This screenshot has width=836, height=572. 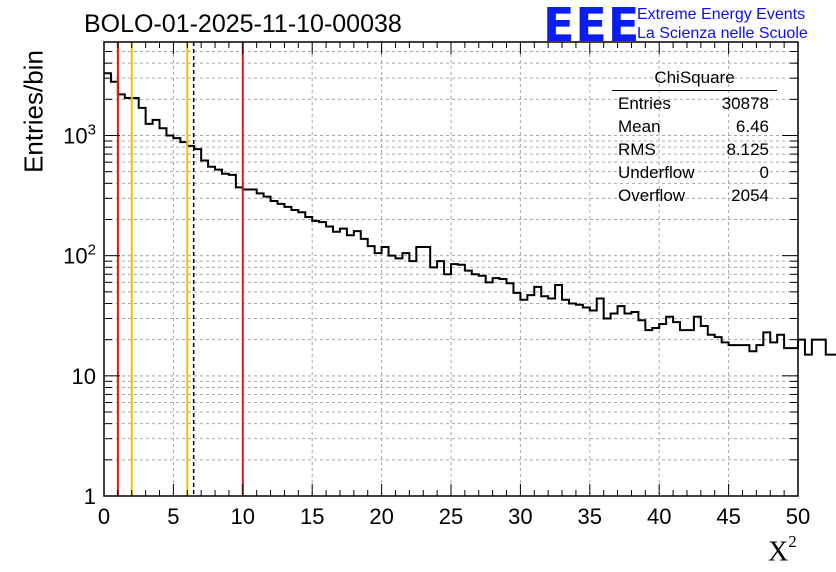 I want to click on stats-value: 6.46, so click(x=752, y=126).